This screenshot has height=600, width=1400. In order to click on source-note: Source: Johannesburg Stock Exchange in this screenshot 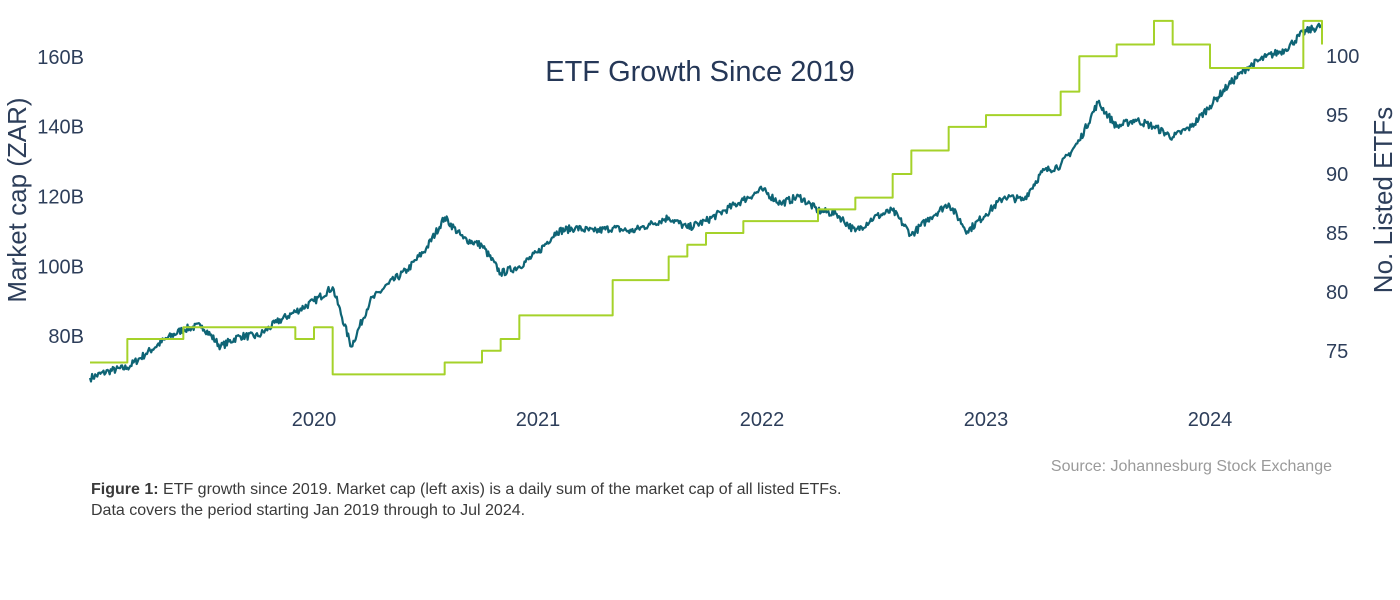, I will do `click(1191, 466)`.